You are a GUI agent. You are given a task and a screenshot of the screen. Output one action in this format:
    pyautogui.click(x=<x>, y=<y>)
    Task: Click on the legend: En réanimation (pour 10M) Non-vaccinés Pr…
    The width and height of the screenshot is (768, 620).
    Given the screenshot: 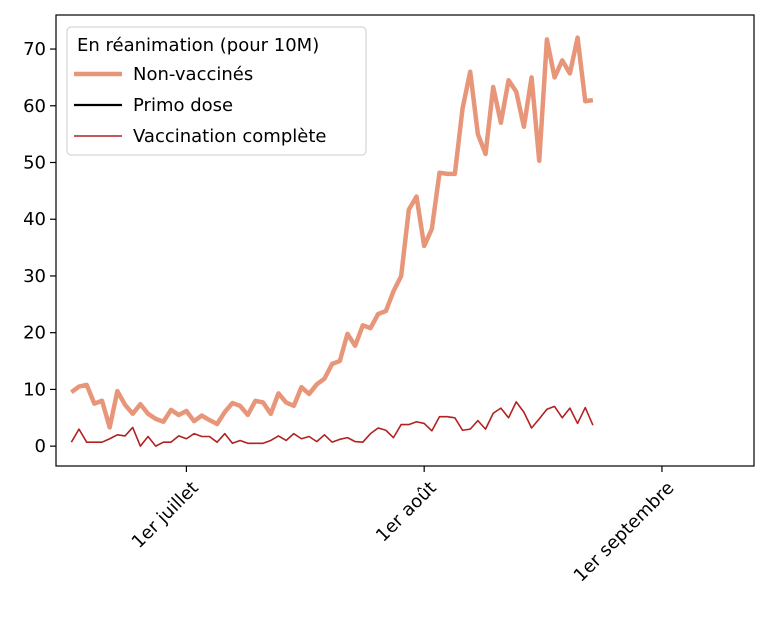 What is the action you would take?
    pyautogui.click(x=216, y=91)
    